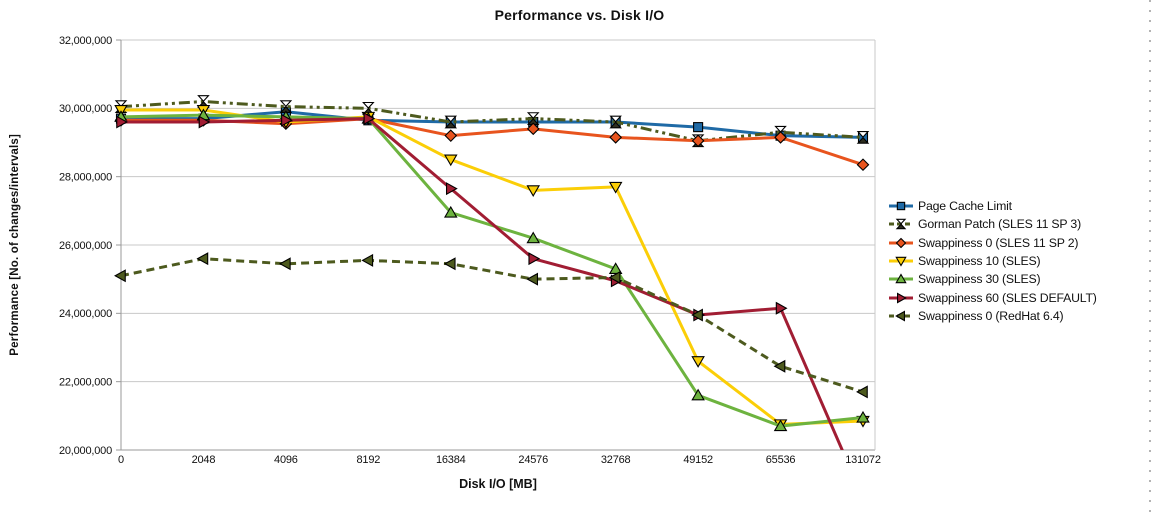  I want to click on legend-item-gorman-patch-sles-11-sp-3: Gorman Patch (SLES 11 SP 3), so click(992, 224).